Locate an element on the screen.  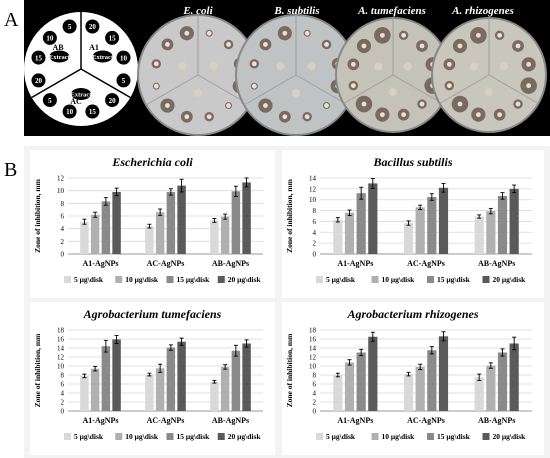
dose-label: 10 is located at coordinates (50, 39).